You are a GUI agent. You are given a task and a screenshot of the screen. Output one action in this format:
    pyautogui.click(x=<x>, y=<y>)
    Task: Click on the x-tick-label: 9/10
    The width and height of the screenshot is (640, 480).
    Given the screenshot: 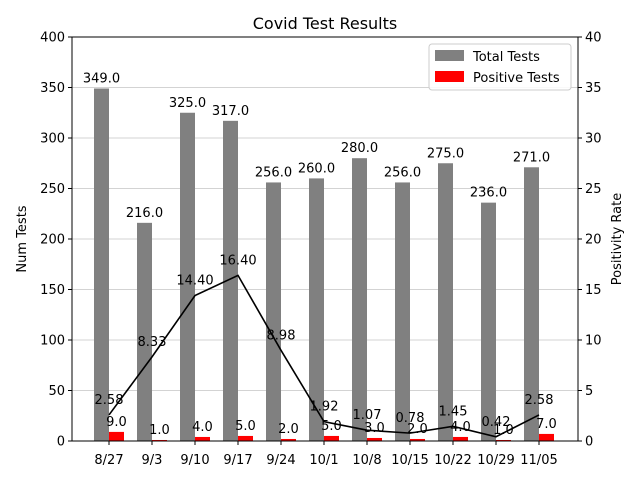 What is the action you would take?
    pyautogui.click(x=194, y=460)
    